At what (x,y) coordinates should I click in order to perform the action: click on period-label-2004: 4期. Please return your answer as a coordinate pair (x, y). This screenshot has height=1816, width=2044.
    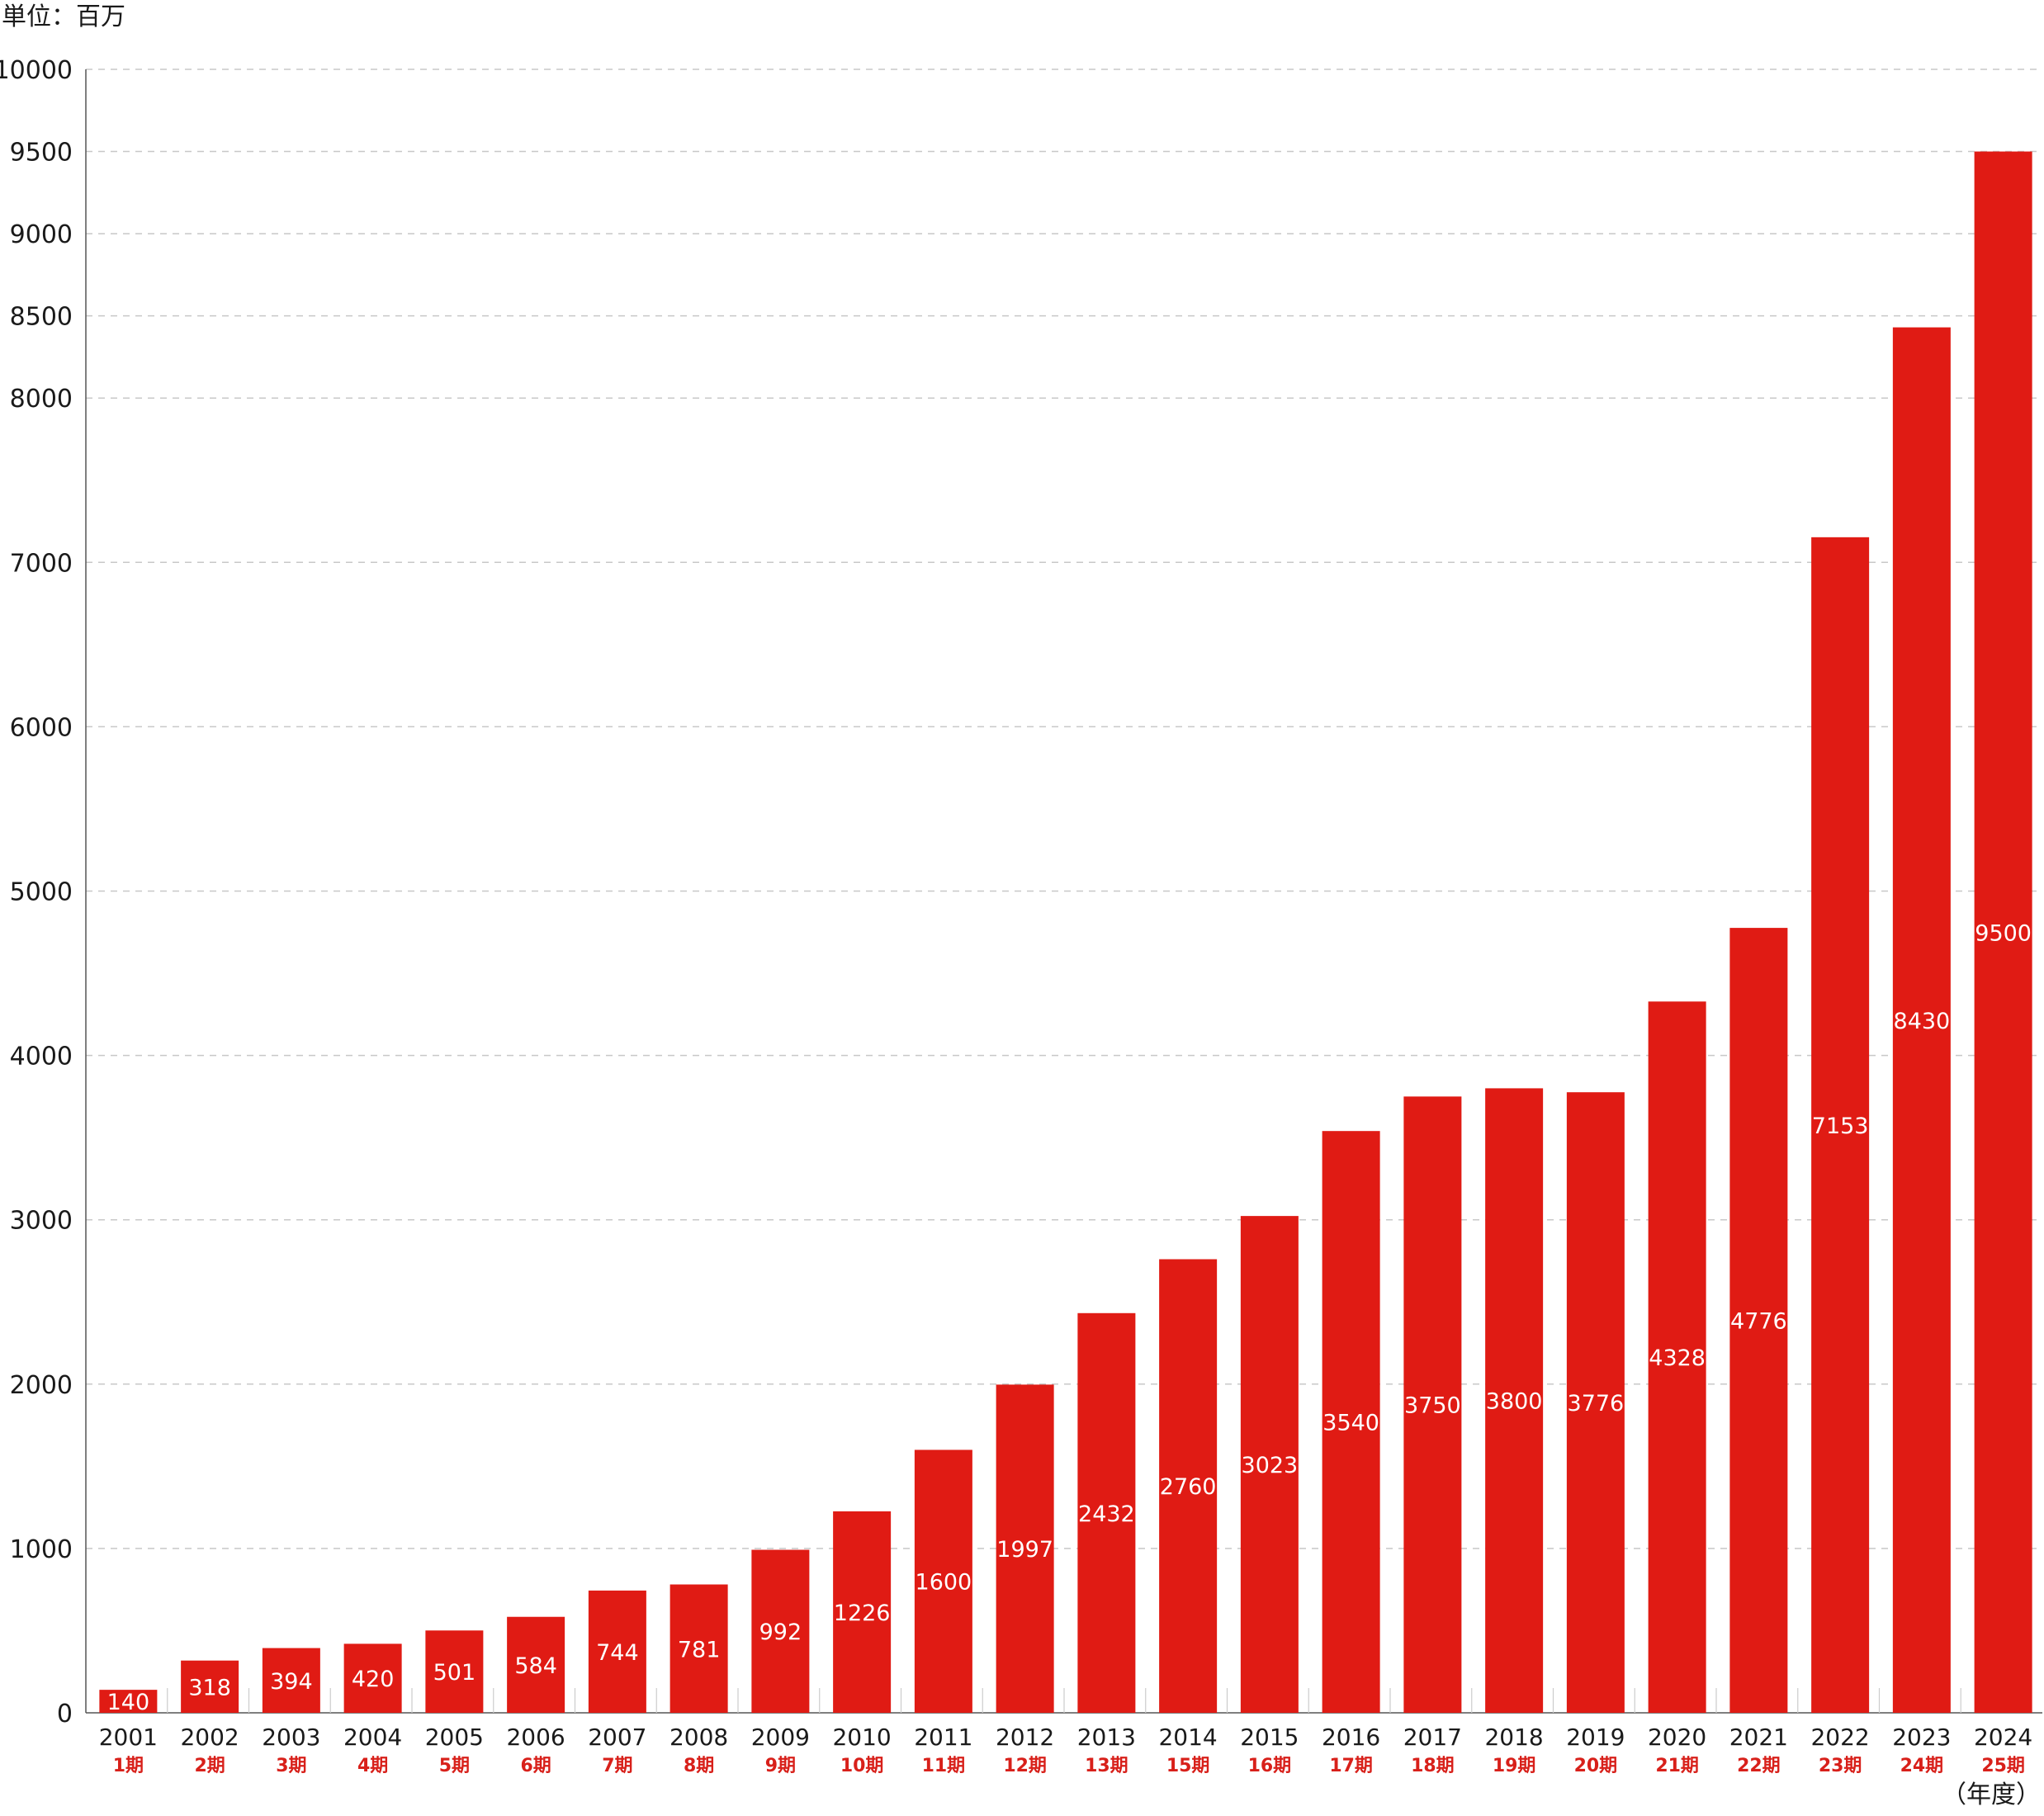
    Looking at the image, I should click on (372, 1766).